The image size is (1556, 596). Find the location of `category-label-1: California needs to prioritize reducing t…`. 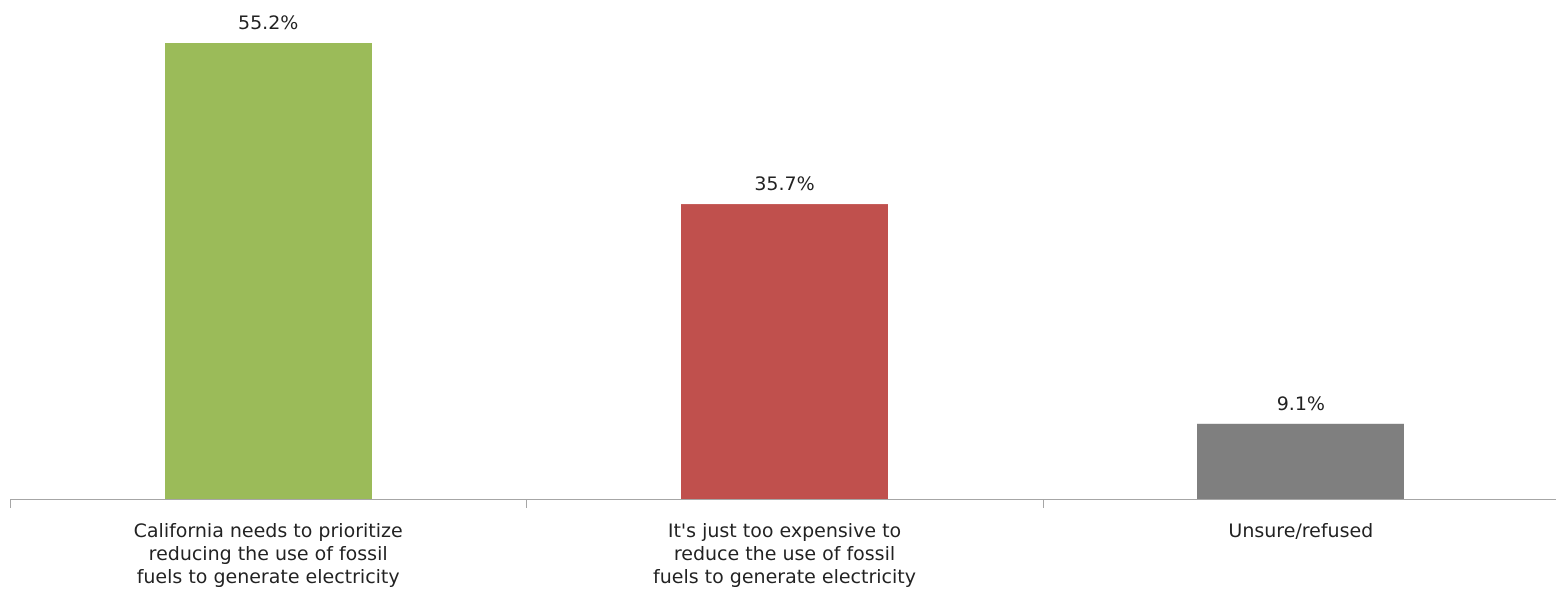

category-label-1: California needs to prioritize reducing t… is located at coordinates (268, 554).